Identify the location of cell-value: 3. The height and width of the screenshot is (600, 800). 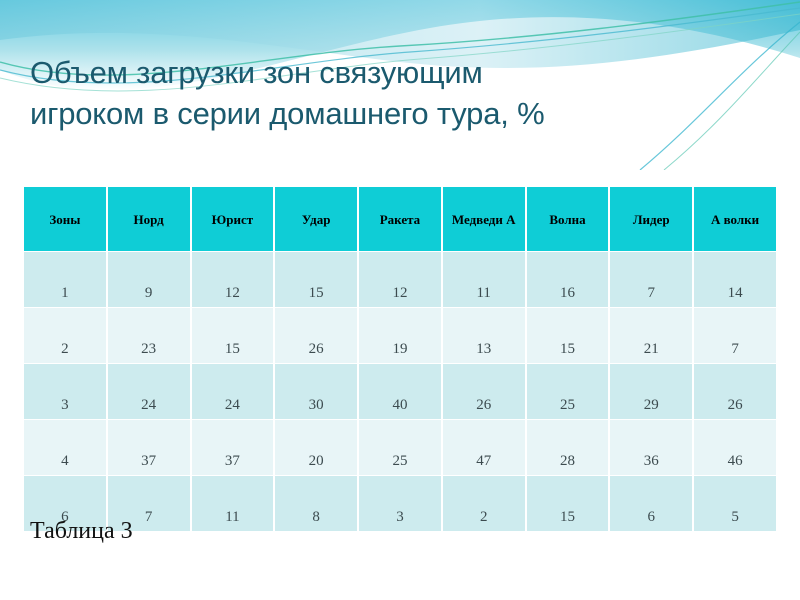
(400, 503).